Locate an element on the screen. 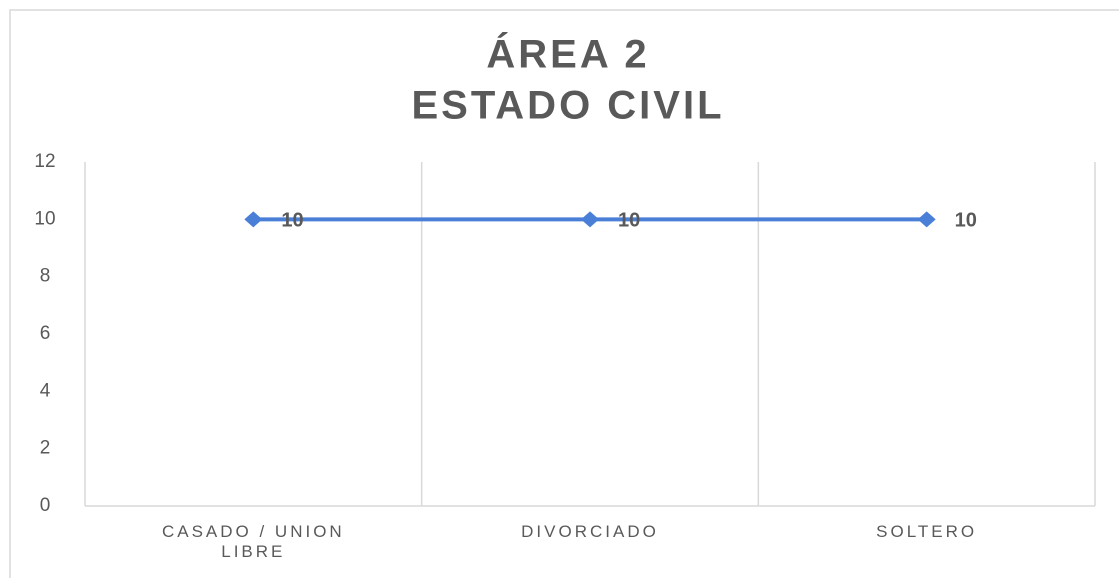 This screenshot has width=1119, height=578. x-tick-label: SOLTERO is located at coordinates (927, 531).